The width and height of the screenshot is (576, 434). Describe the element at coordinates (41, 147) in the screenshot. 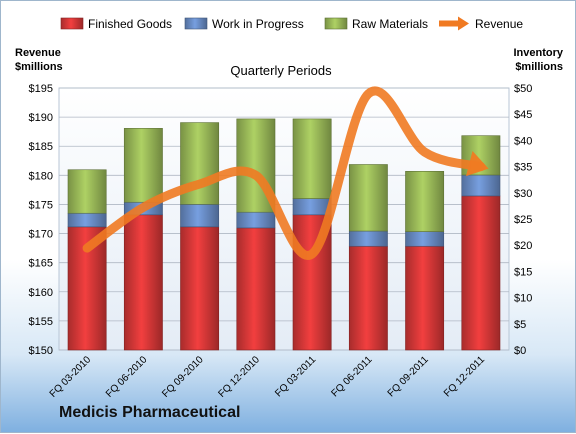

I see `left-tick-label: $185` at that location.